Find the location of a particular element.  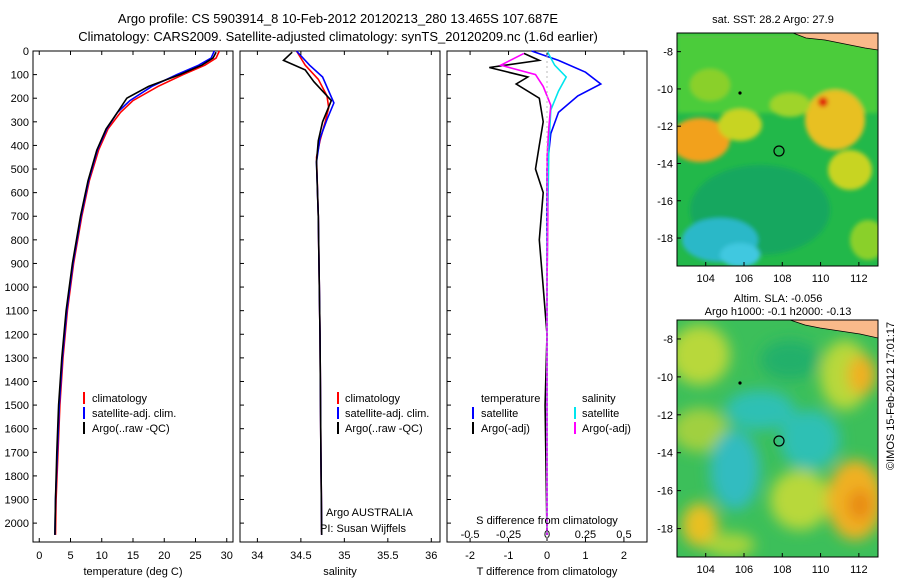

y-tick-label: 2000 is located at coordinates (17, 524).